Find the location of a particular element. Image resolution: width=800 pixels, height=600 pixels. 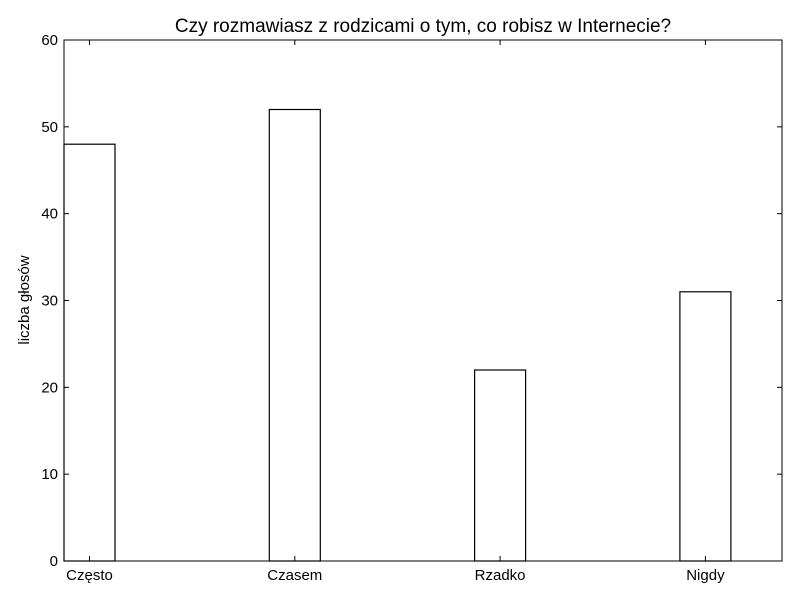

x-tick-label-3: Nigdy is located at coordinates (705, 575).